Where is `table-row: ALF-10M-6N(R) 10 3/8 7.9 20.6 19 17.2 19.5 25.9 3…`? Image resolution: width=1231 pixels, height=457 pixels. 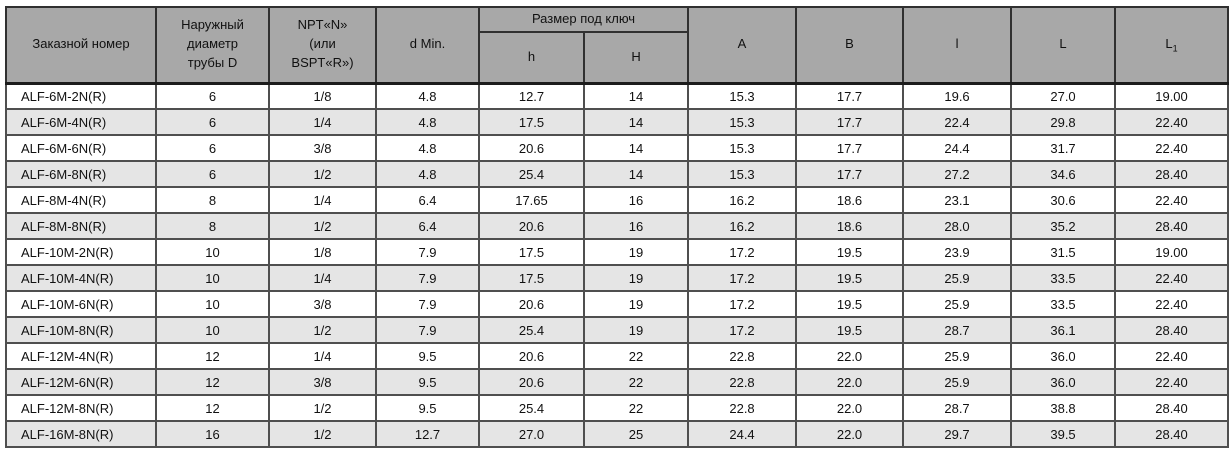
table-row: ALF-10M-6N(R) 10 3/8 7.9 20.6 19 17.2 19.5 25.9 3… is located at coordinates (617, 304).